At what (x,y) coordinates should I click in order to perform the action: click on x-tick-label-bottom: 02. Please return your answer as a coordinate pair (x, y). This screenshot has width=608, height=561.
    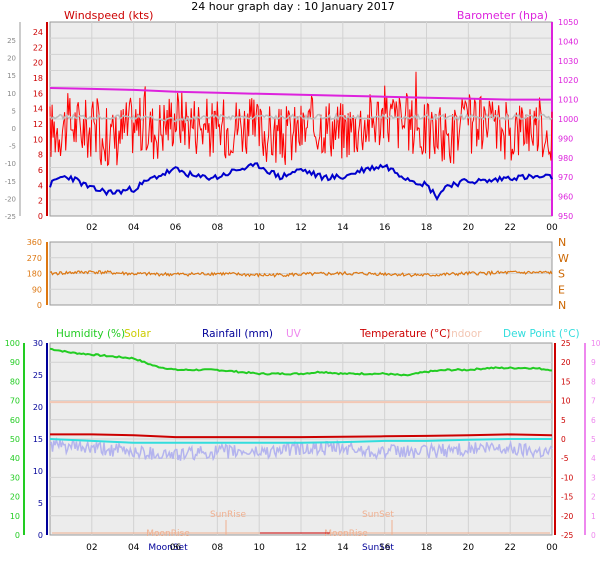
    Looking at the image, I should click on (91, 548).